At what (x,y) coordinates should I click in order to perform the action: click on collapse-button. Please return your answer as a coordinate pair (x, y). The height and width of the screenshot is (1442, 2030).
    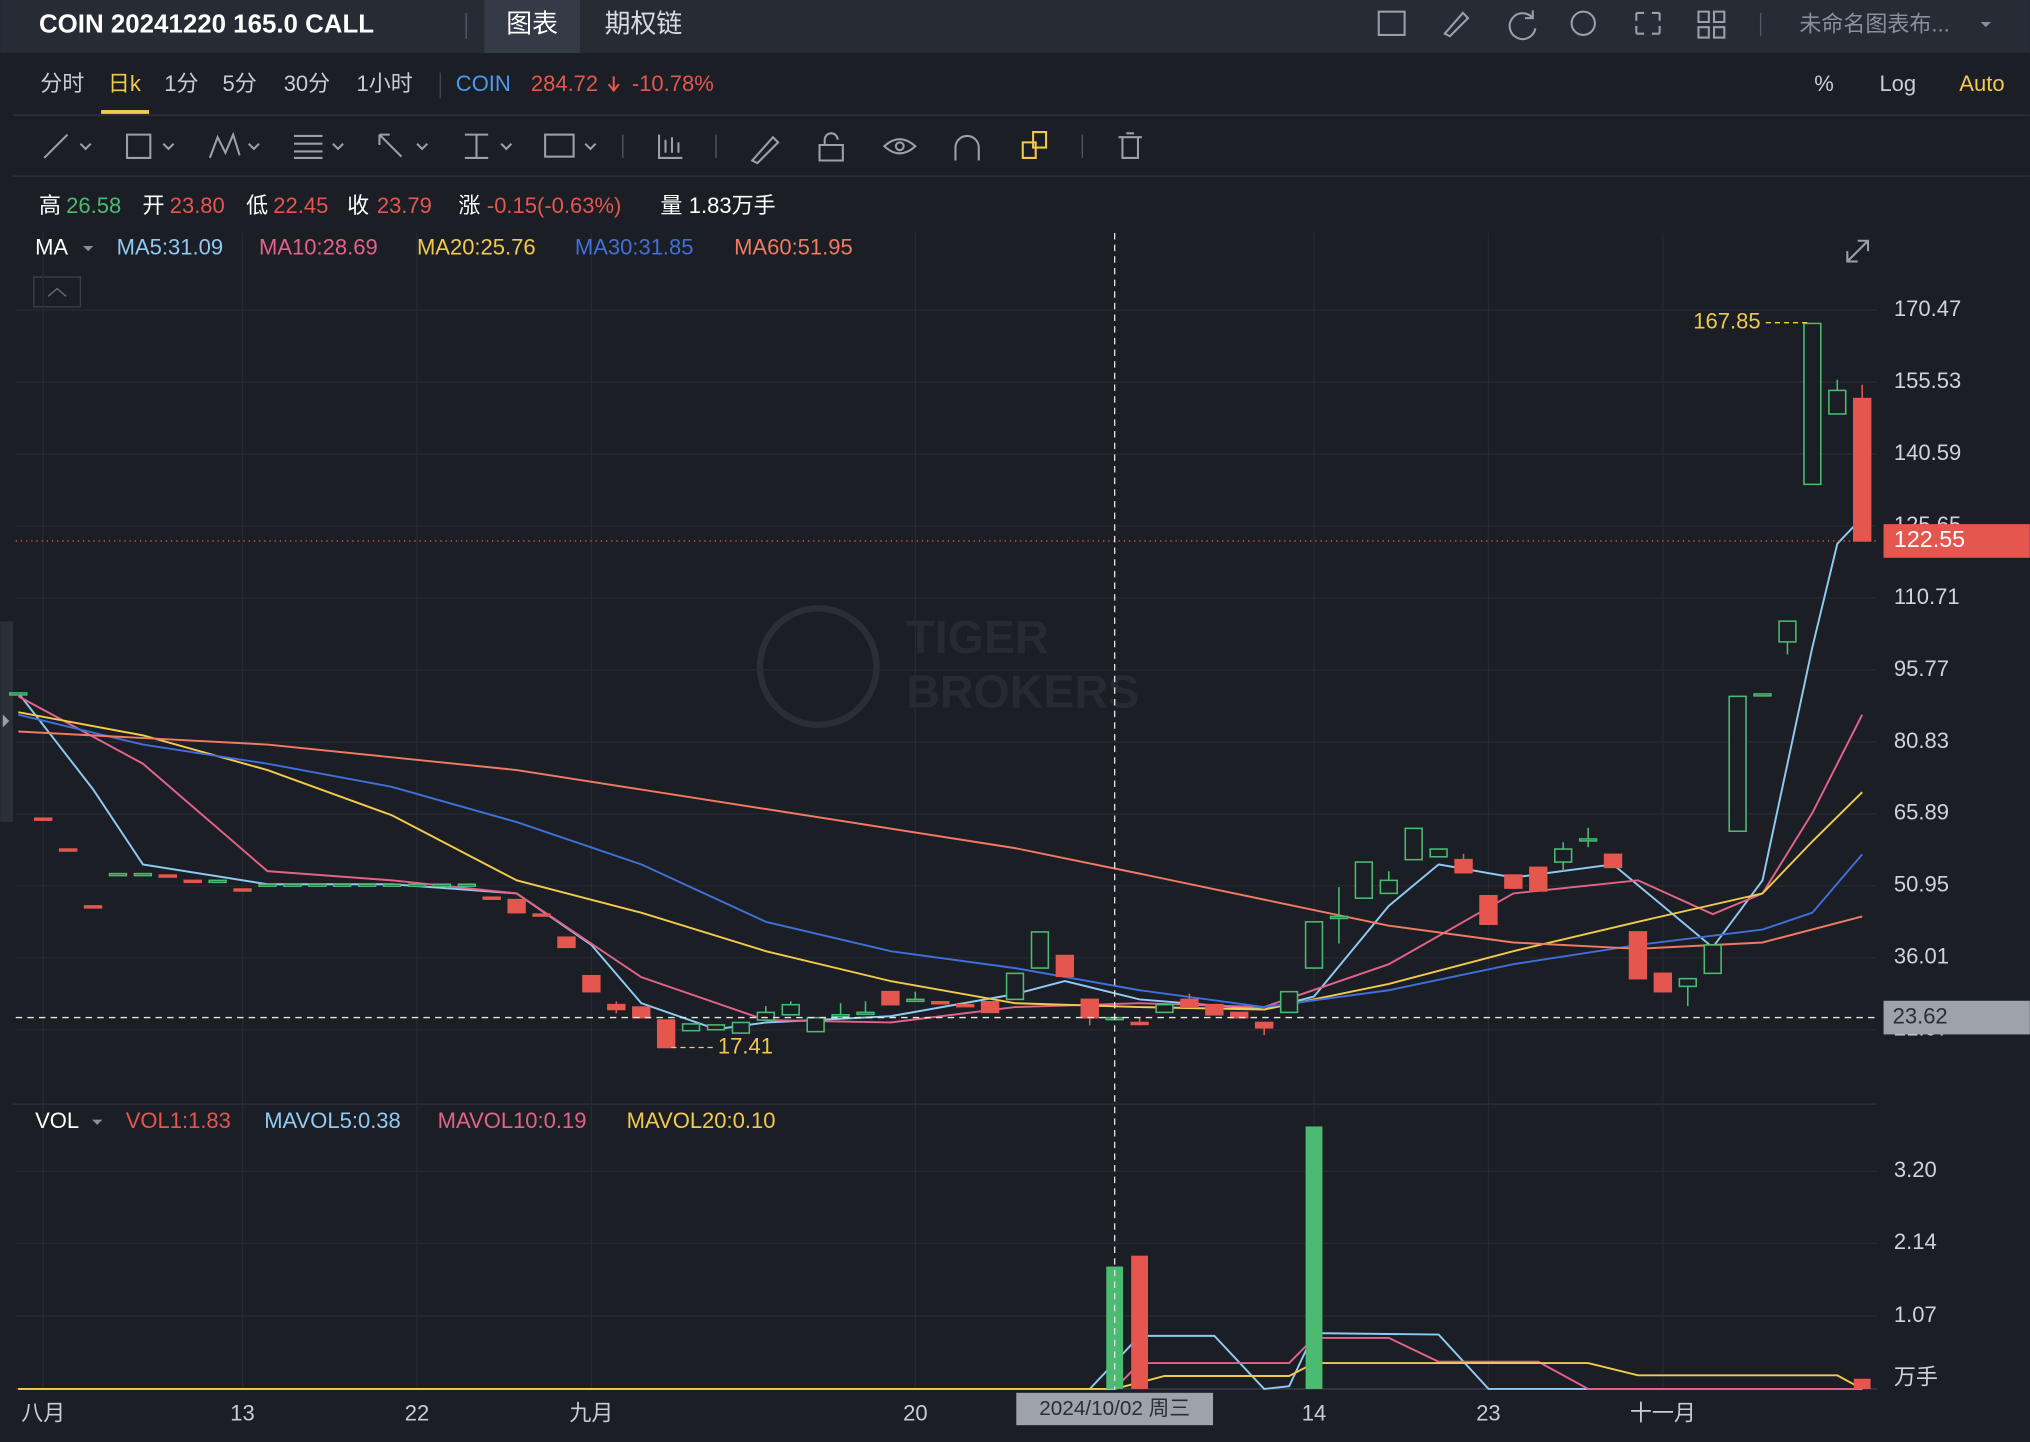
    Looking at the image, I should click on (57, 292).